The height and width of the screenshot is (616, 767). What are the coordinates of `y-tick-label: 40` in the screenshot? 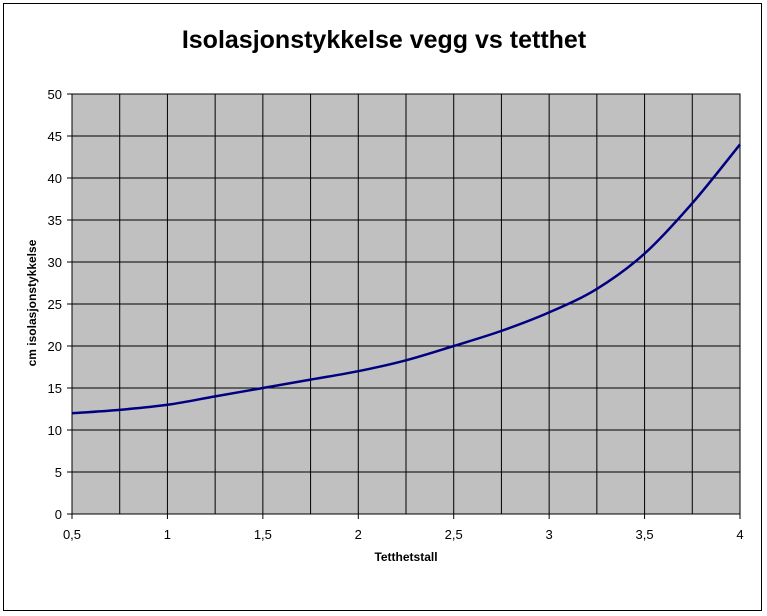 It's located at (55, 178).